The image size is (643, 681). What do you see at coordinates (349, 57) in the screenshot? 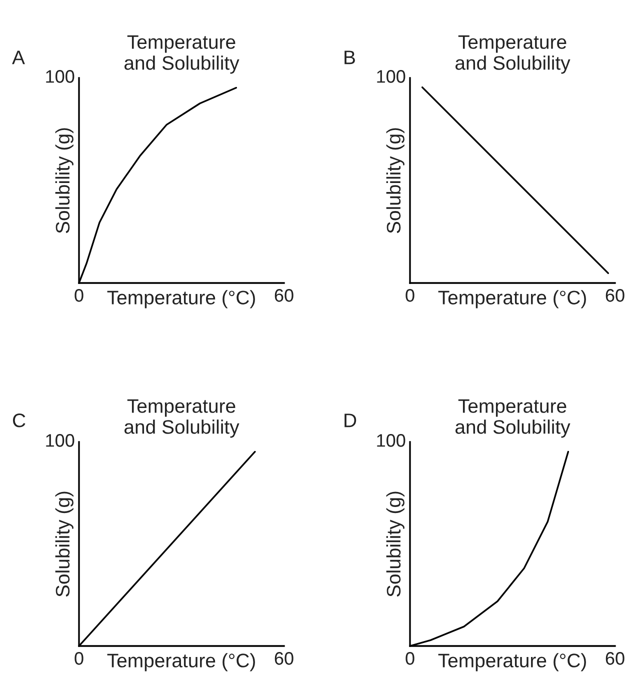
I see `text: B` at bounding box center [349, 57].